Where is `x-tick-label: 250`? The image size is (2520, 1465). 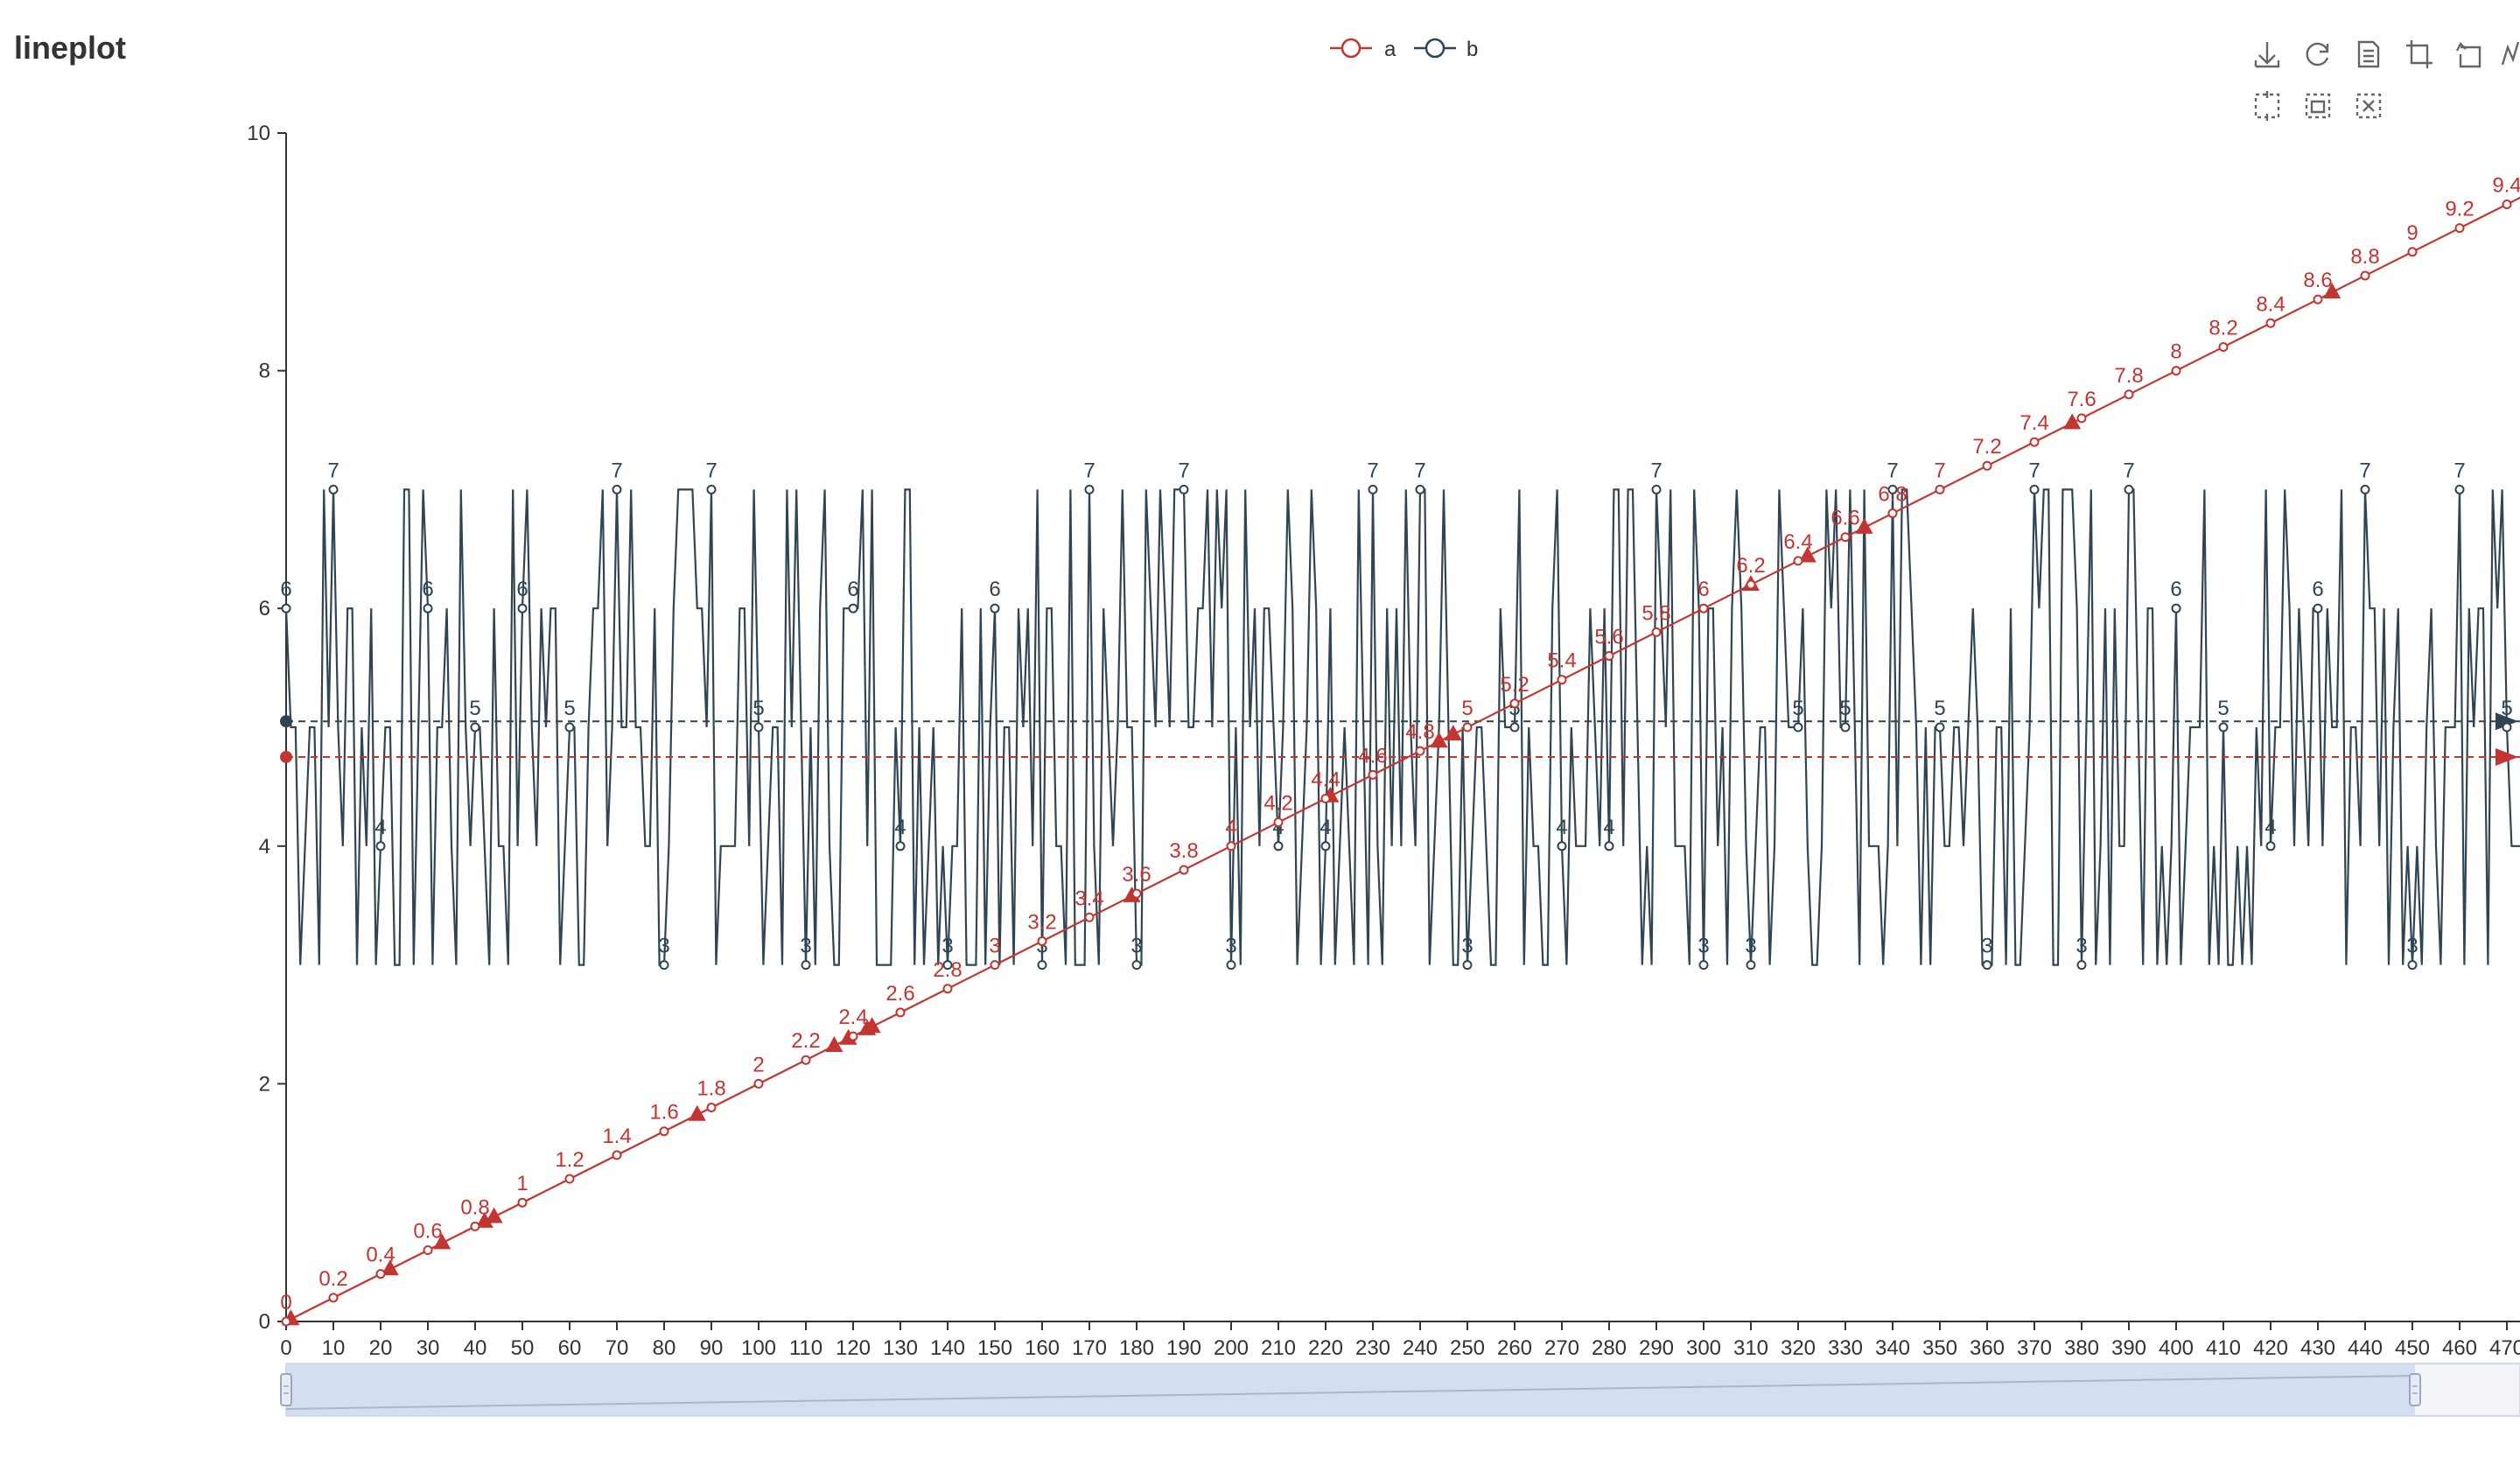 x-tick-label: 250 is located at coordinates (1467, 1348).